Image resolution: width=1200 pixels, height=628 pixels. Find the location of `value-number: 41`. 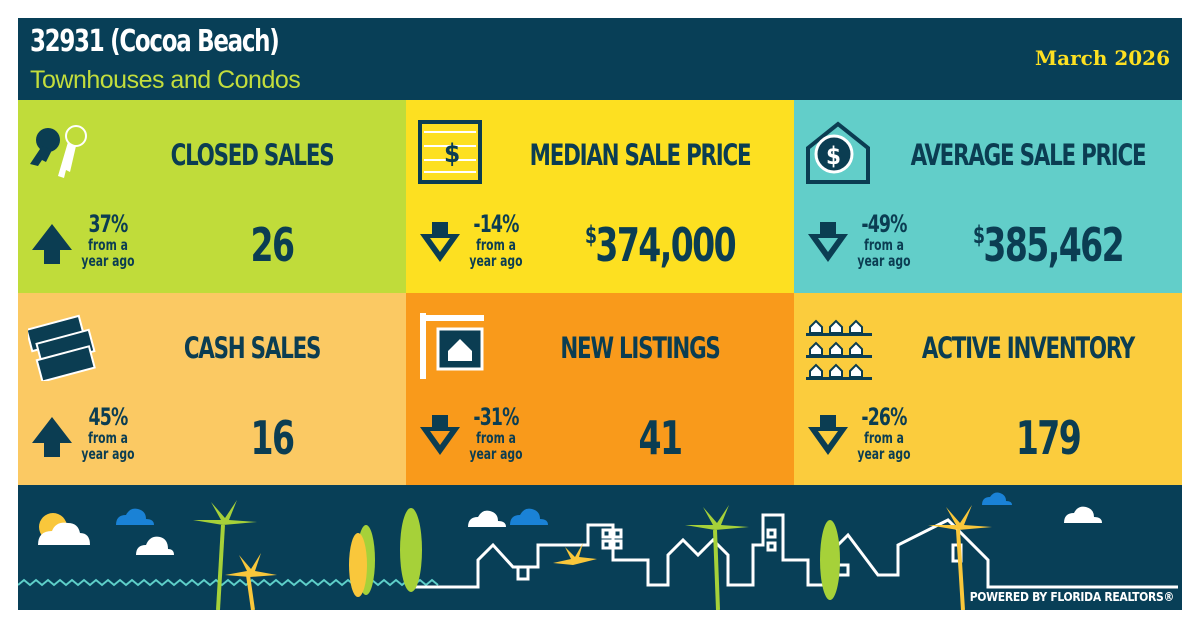

value-number: 41 is located at coordinates (660, 438).